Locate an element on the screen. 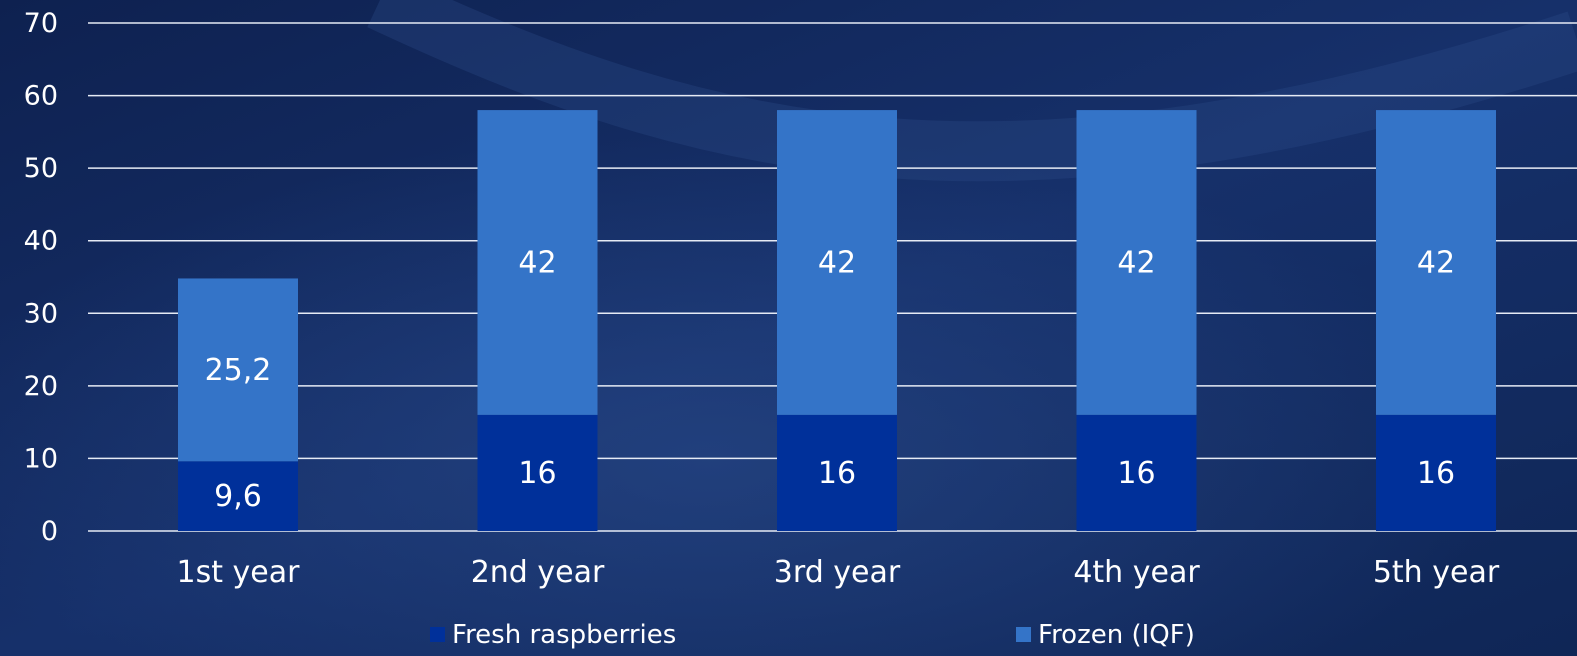 This screenshot has width=1577, height=656. y-tick-label: 70 is located at coordinates (41, 23).